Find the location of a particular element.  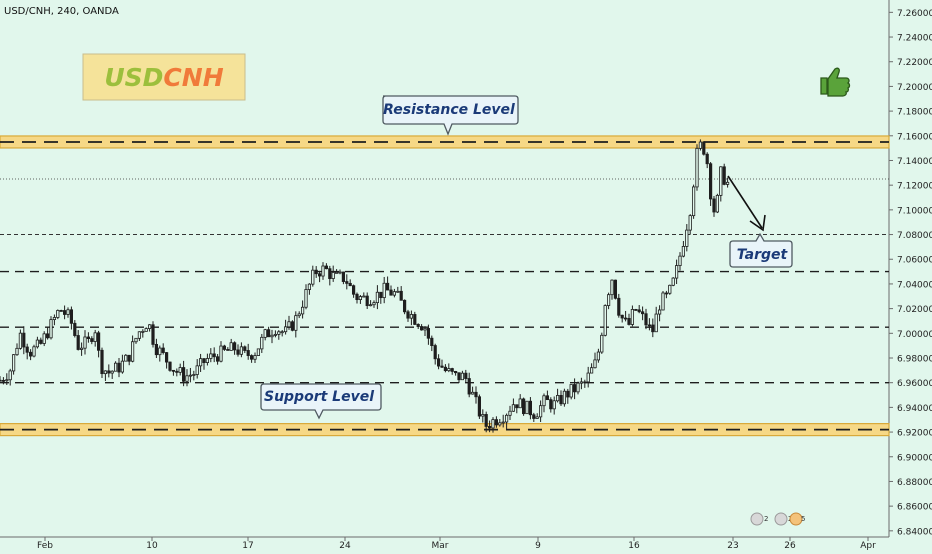

target-callout: Target is located at coordinates (761, 250).